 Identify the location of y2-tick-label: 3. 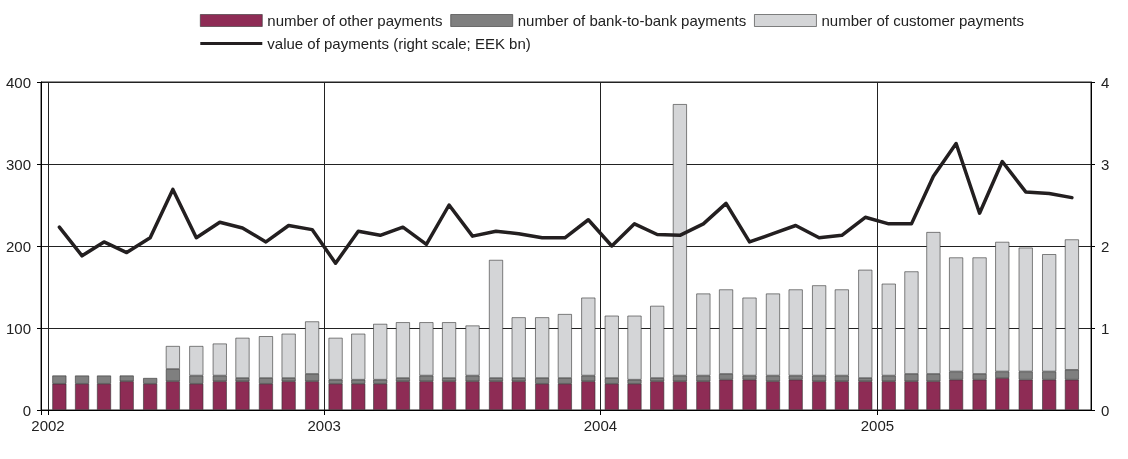
(1105, 164).